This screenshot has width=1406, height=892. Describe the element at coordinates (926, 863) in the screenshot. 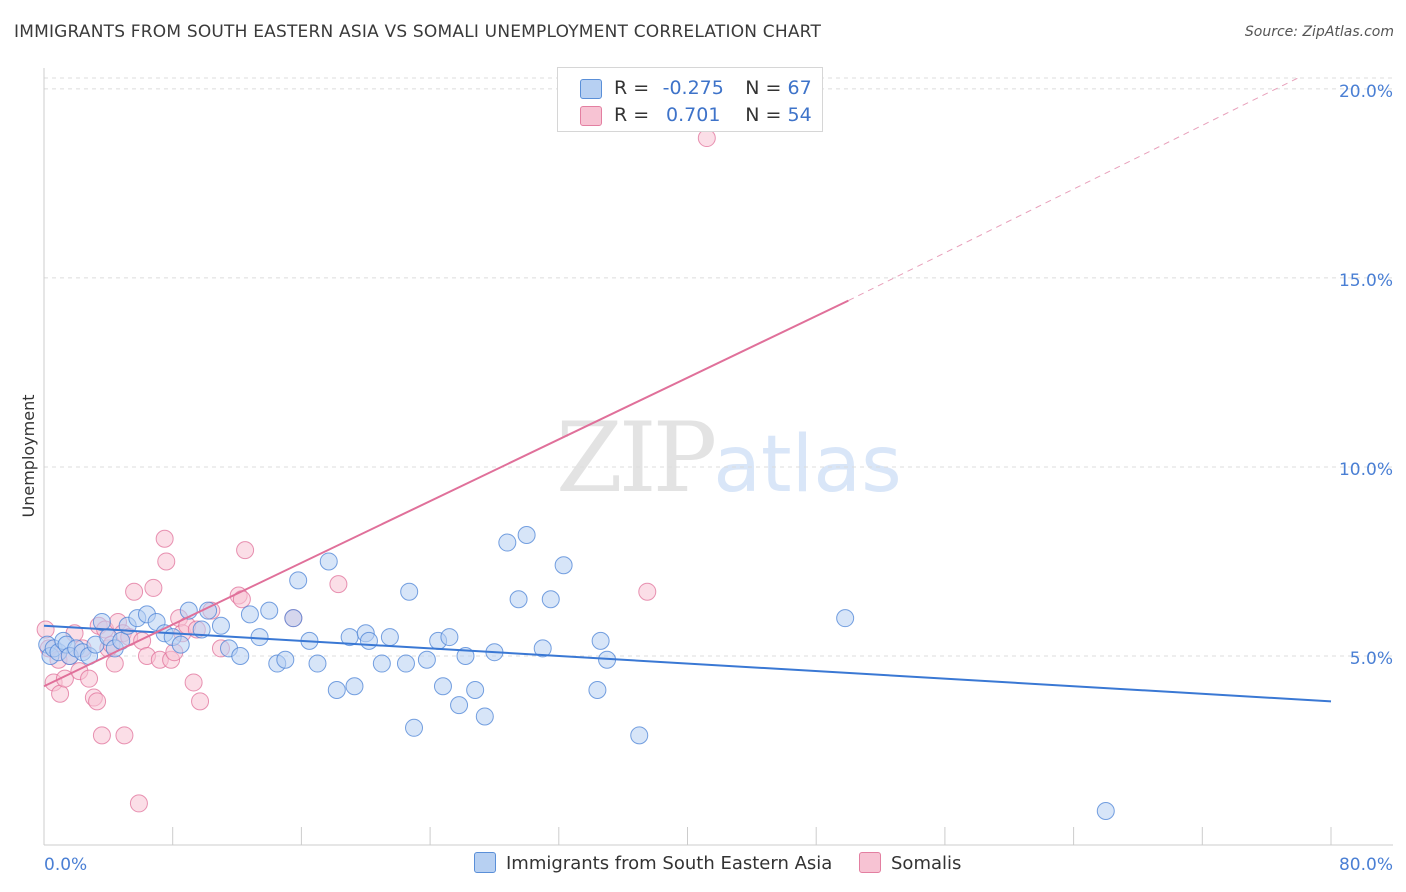

I see `bottom-legend-label-somali: Somalis` at that location.